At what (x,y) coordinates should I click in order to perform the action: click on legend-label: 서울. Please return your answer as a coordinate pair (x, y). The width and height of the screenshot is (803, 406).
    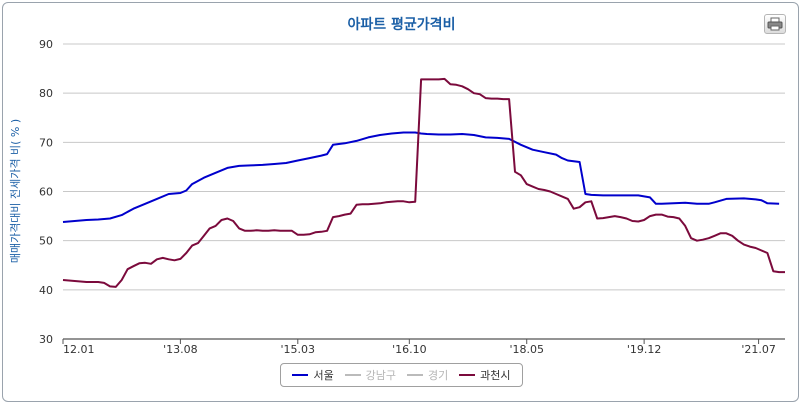
    Looking at the image, I should click on (323, 375).